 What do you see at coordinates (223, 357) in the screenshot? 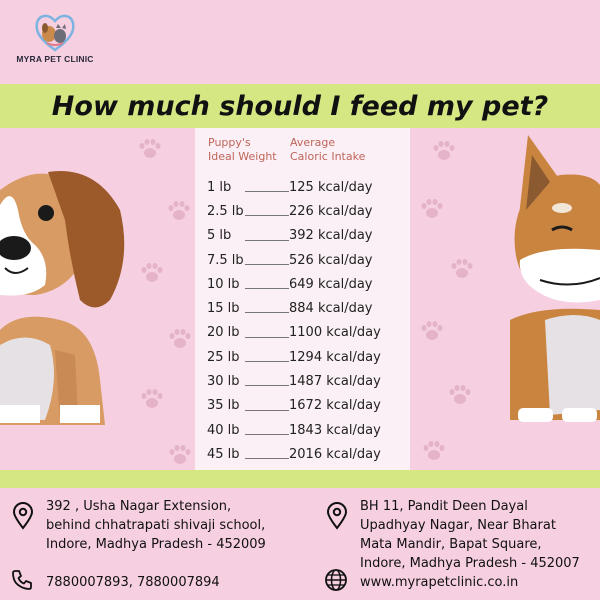
I see `weight-value: 25 lb` at bounding box center [223, 357].